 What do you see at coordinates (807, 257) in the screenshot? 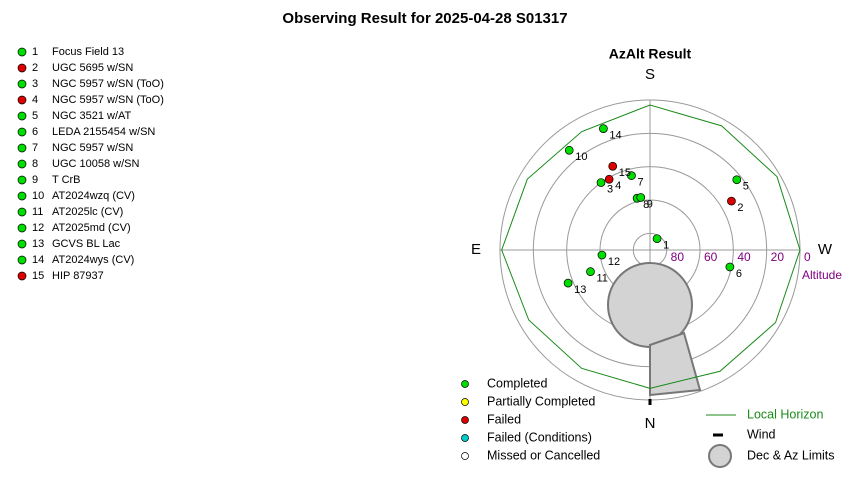
I see `r-tick-label: 0` at bounding box center [807, 257].